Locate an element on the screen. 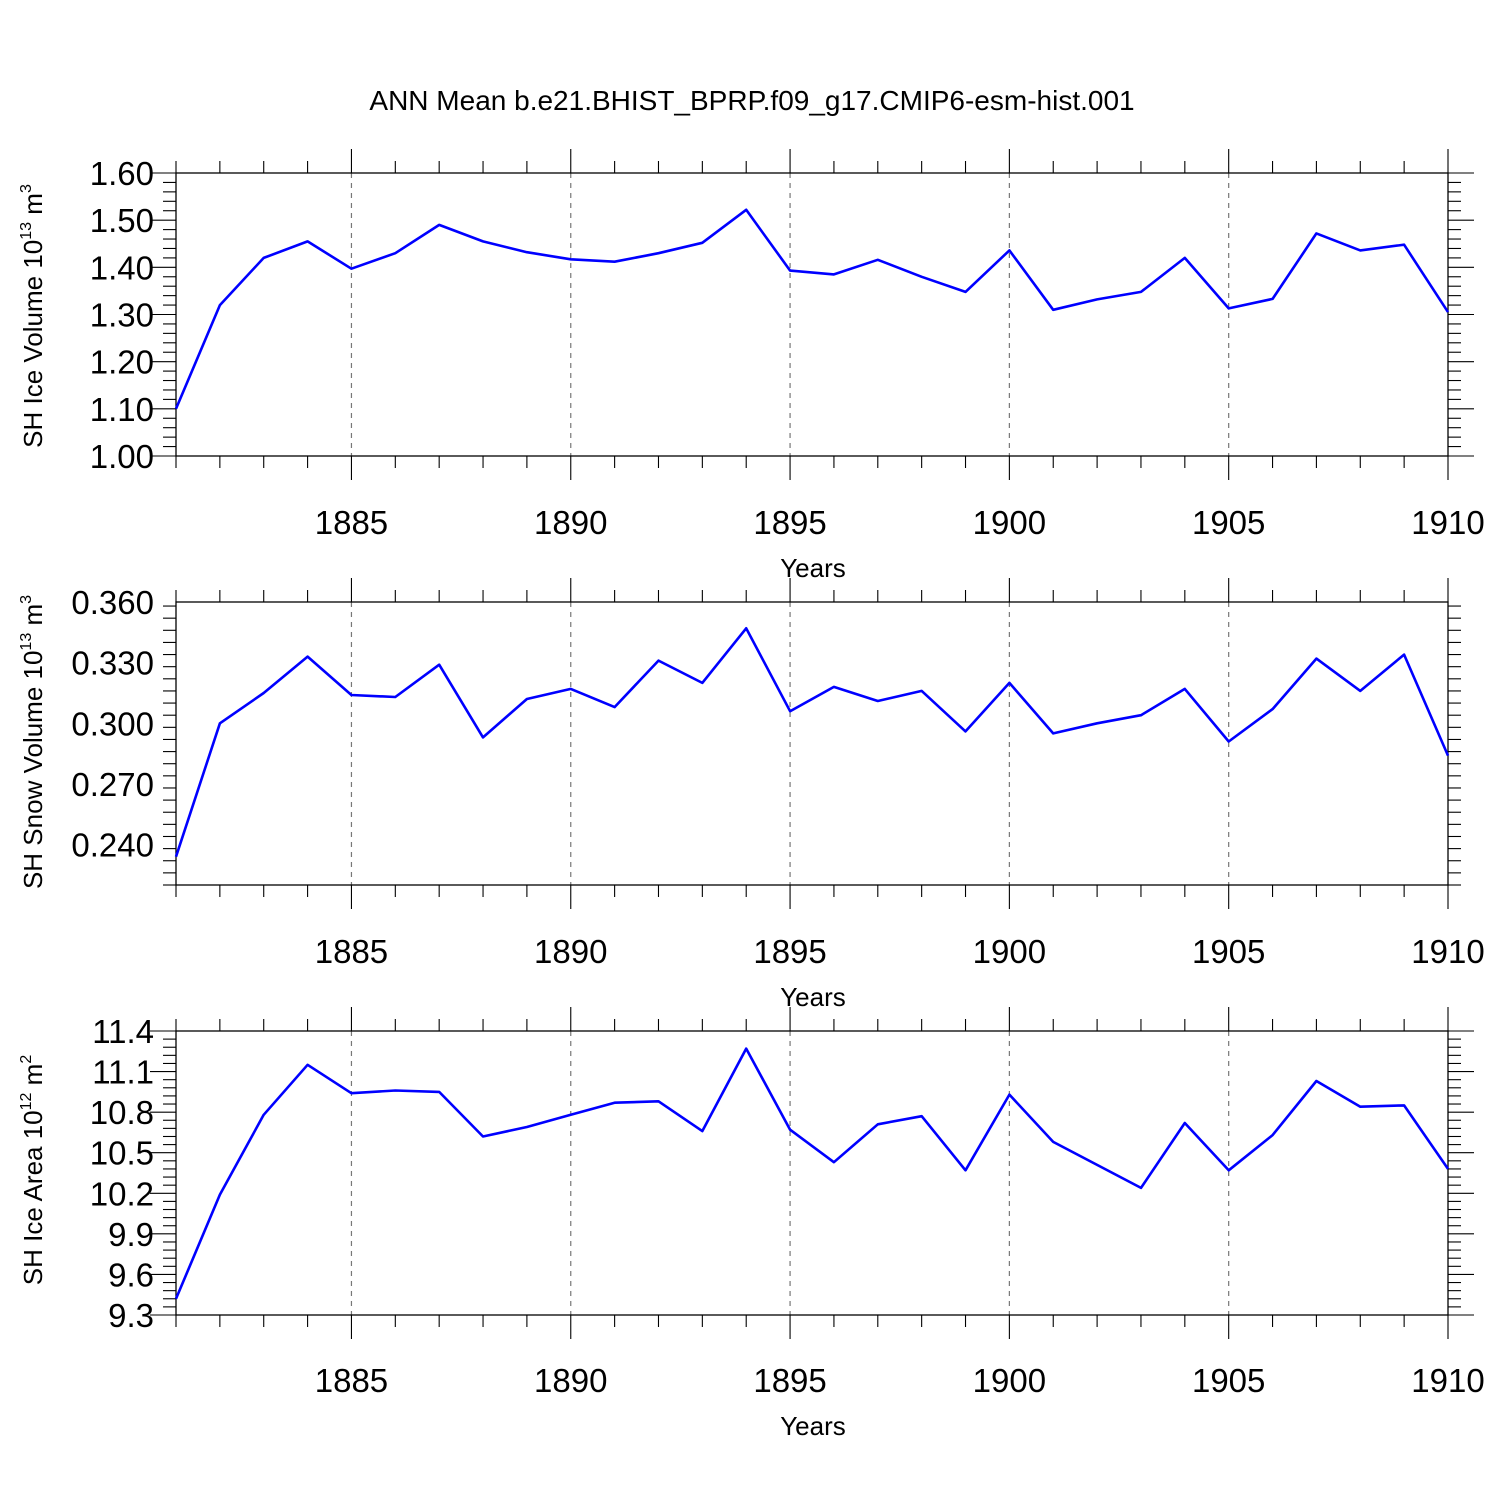  y-tick-label: 0.360 is located at coordinates (112, 602).